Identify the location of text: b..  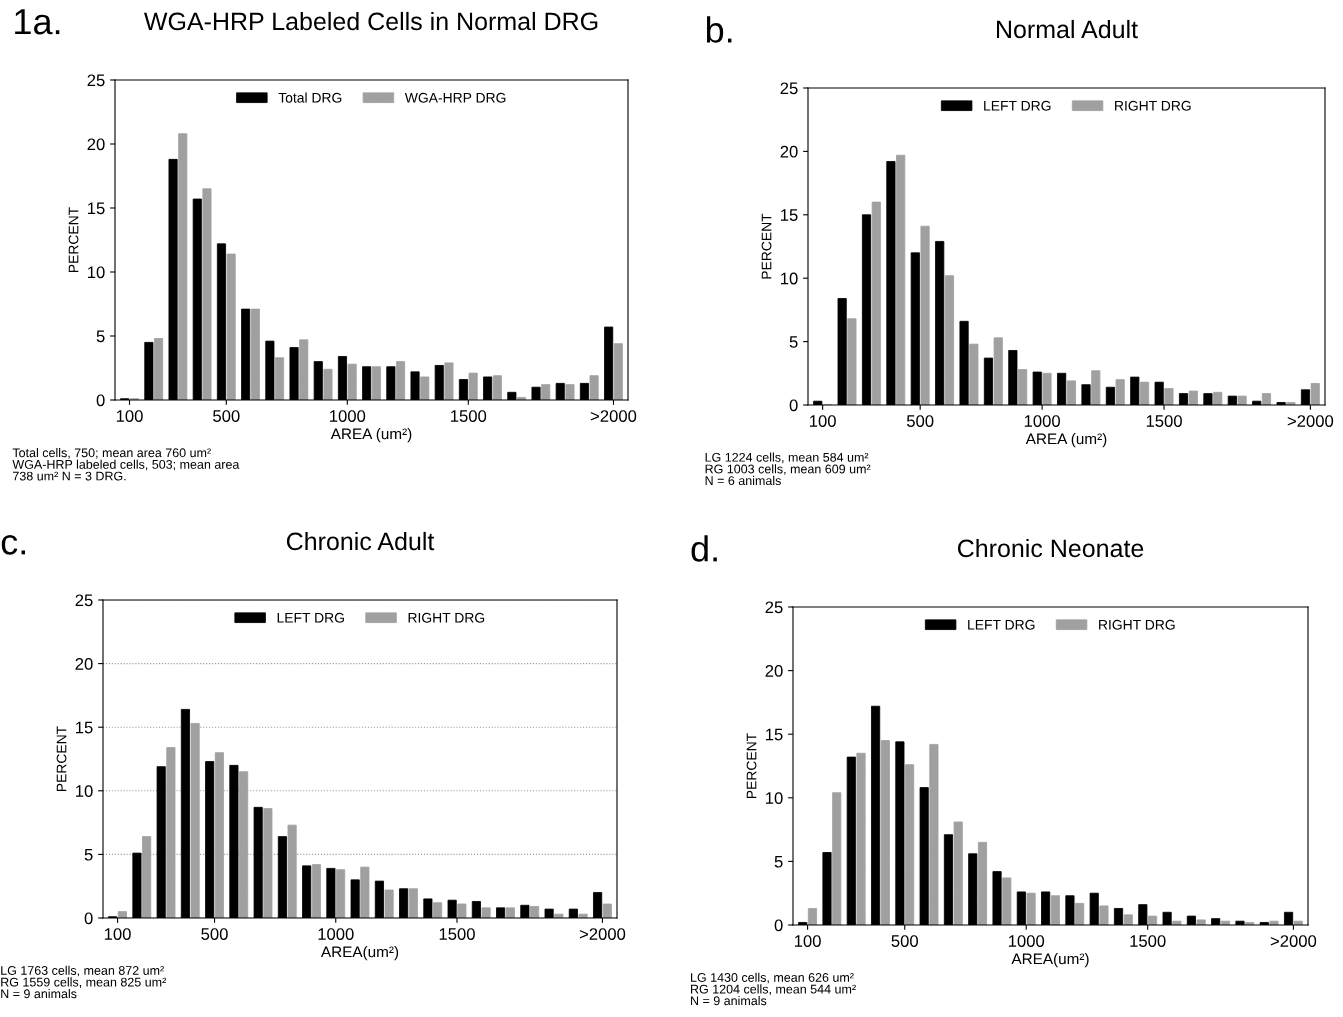
(719, 29).